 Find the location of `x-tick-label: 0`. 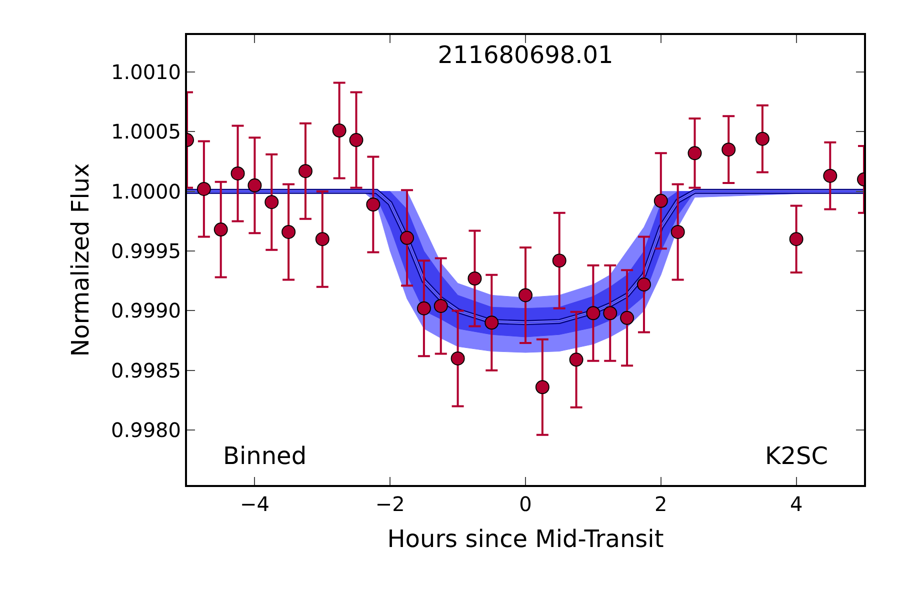

x-tick-label: 0 is located at coordinates (525, 504).